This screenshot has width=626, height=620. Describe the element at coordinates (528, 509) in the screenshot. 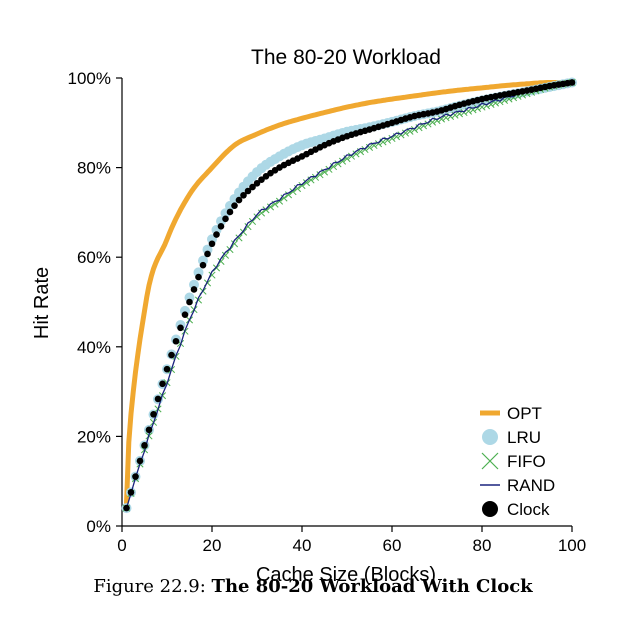

I see `legend-label: Clock` at that location.